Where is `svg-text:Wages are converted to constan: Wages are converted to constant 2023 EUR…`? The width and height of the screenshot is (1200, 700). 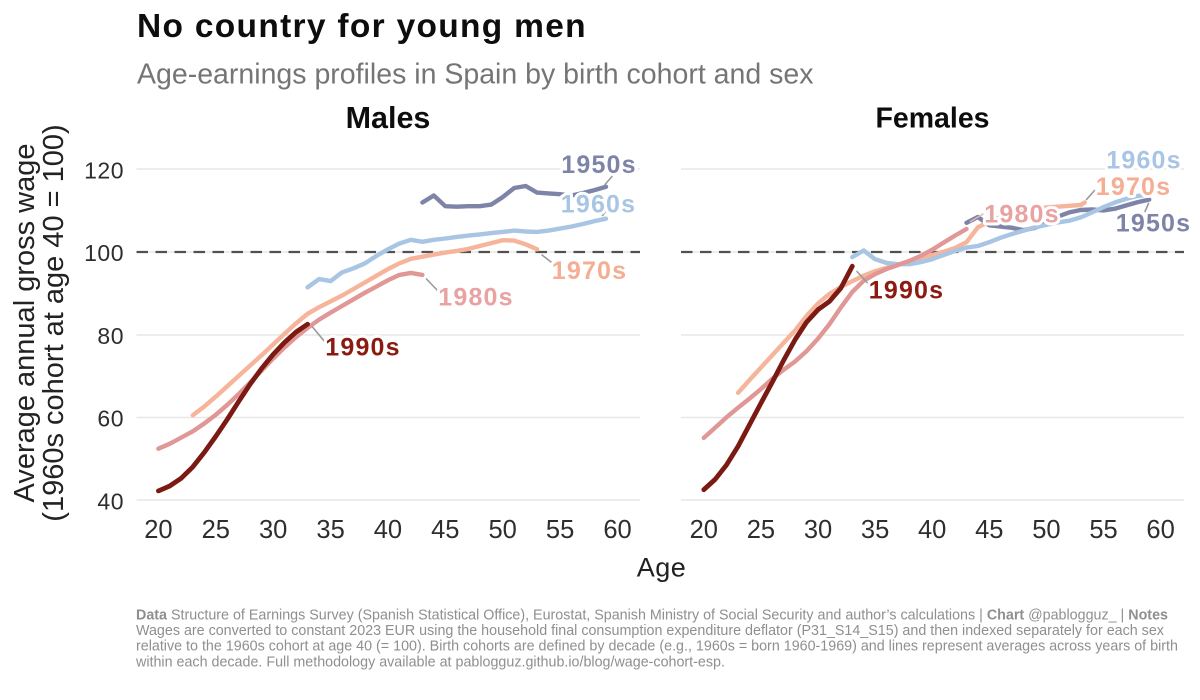
svg-text:Wages are converted to constan: Wages are converted to constant 2023 EUR… is located at coordinates (650, 631).